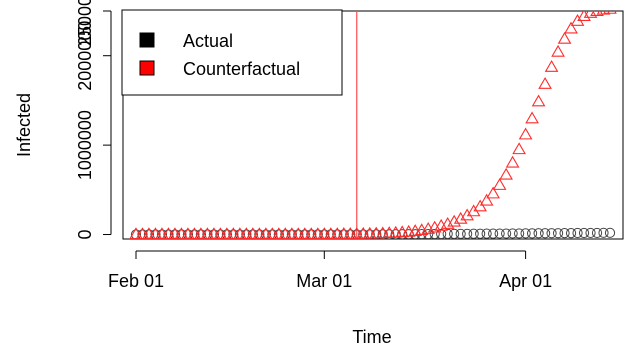  What do you see at coordinates (85, 235) in the screenshot?
I see `y-tick-label: 0` at bounding box center [85, 235].